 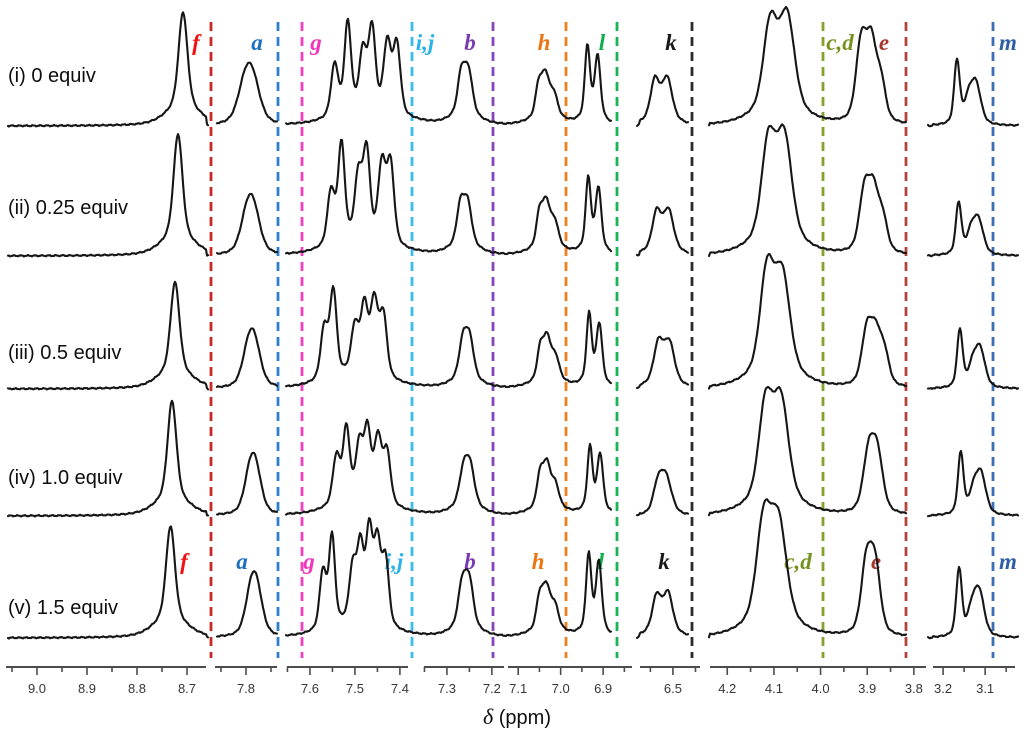 What do you see at coordinates (662, 492) in the screenshot?
I see `nmr-trace-row4-seg4` at bounding box center [662, 492].